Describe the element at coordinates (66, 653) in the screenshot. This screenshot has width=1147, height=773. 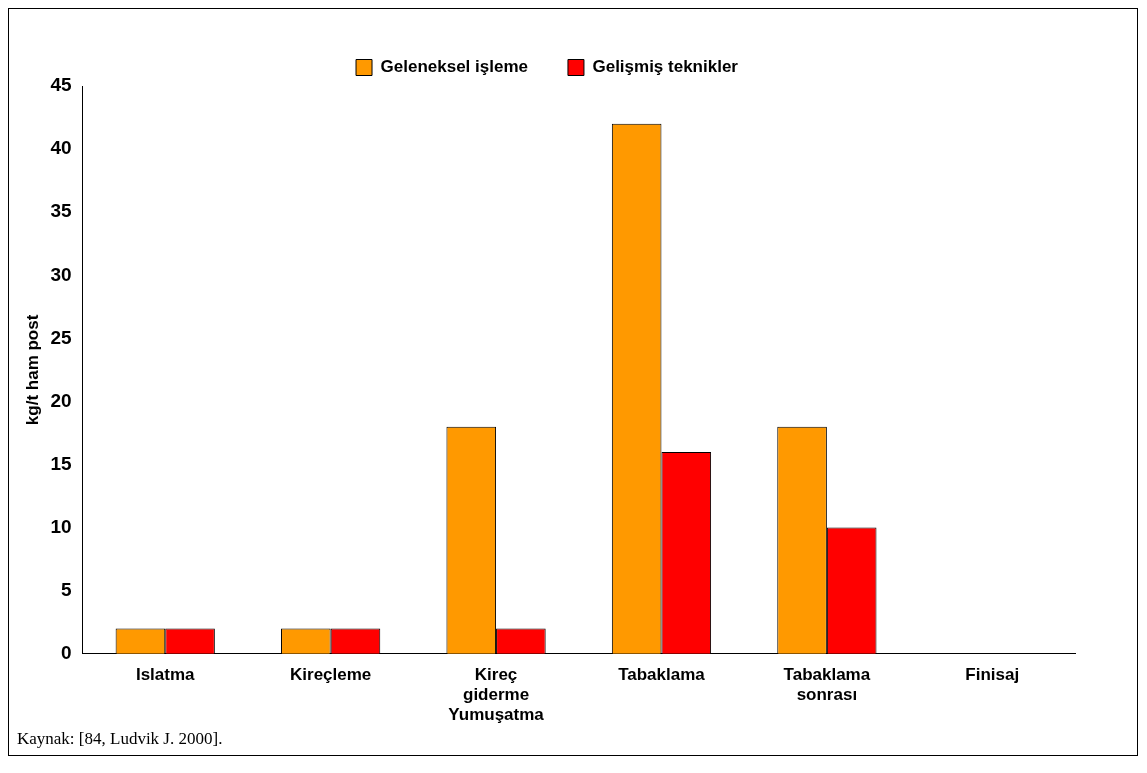
I see `y-tick-label: 0` at that location.